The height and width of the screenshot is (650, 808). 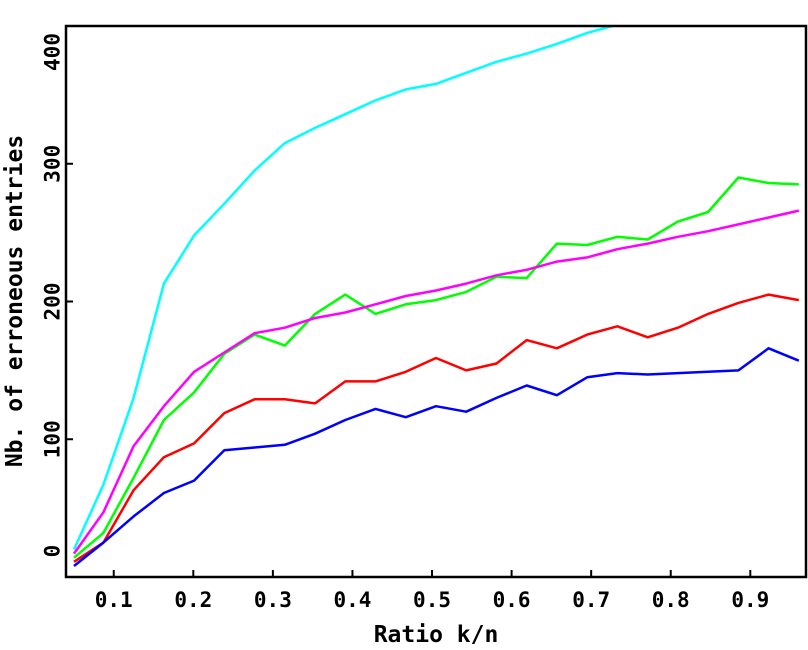 I want to click on x-tick-label: 0.8, so click(x=671, y=600).